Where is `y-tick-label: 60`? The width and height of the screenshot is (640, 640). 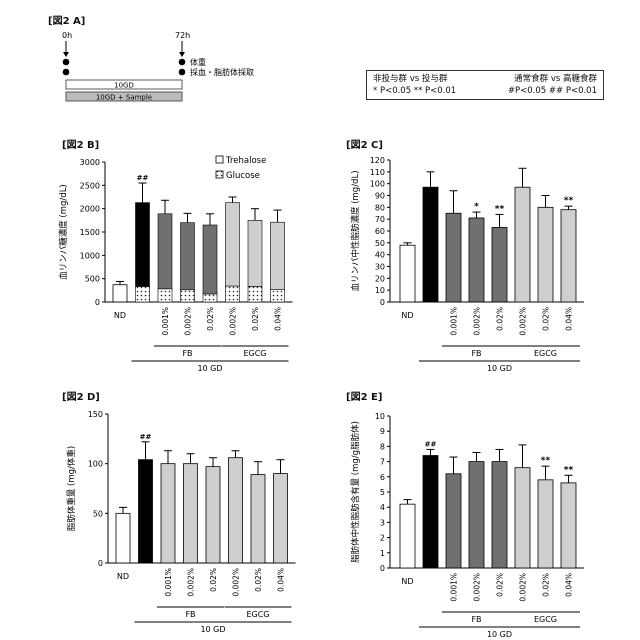
y-tick-label: 60 is located at coordinates (380, 231).